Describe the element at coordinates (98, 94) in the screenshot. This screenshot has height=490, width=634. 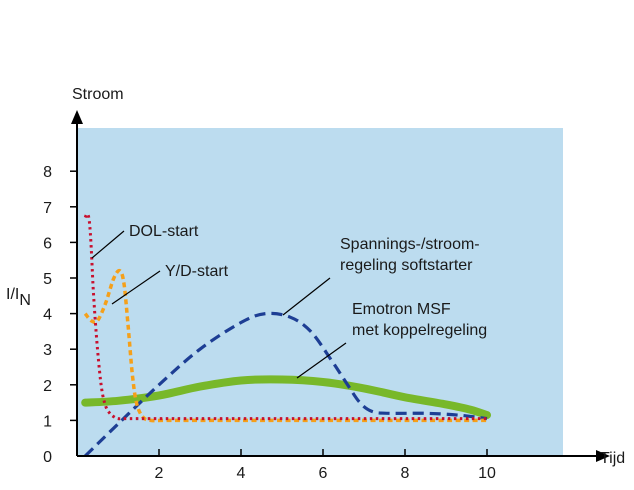
I see `y-axis-title: Stroom` at that location.